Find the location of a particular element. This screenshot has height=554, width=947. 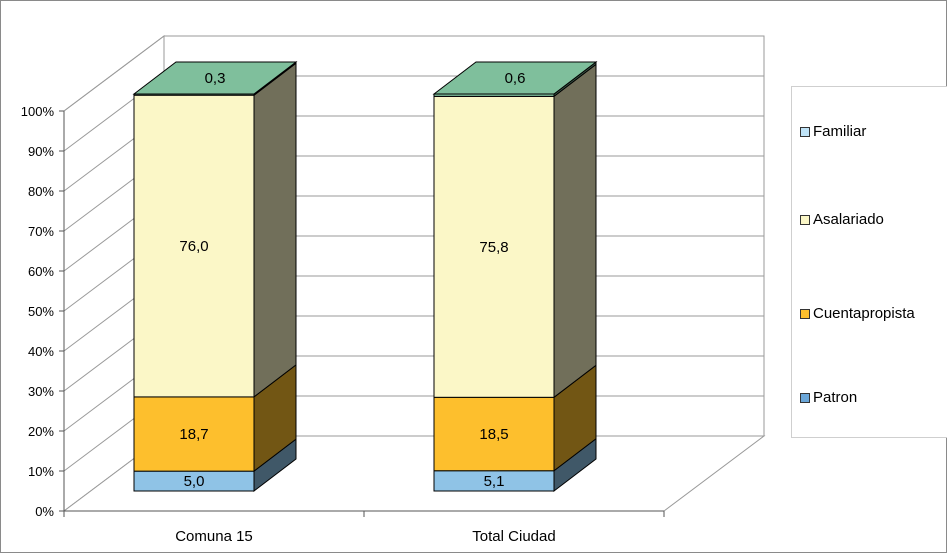

x-category-label: Total Ciudad is located at coordinates (513, 536).